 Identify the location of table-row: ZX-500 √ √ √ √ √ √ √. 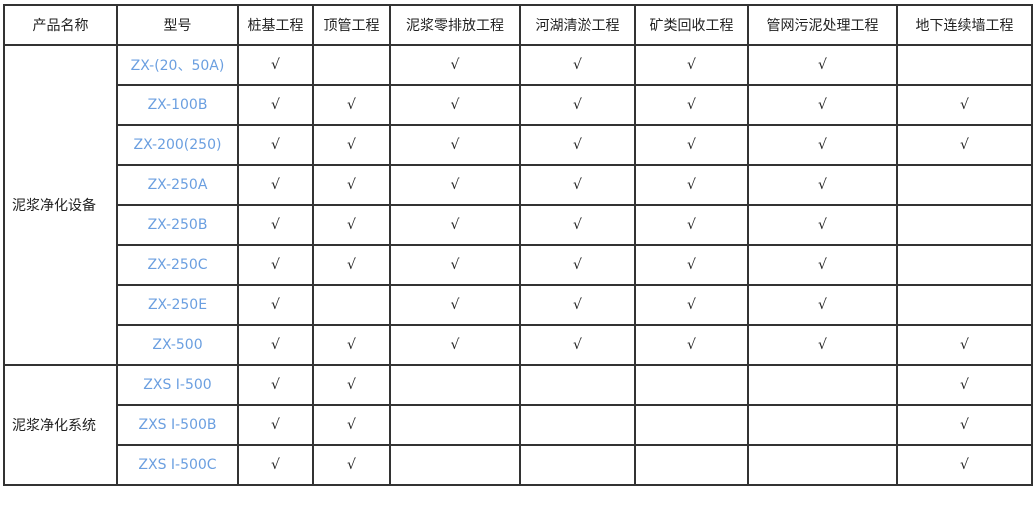
(518, 345).